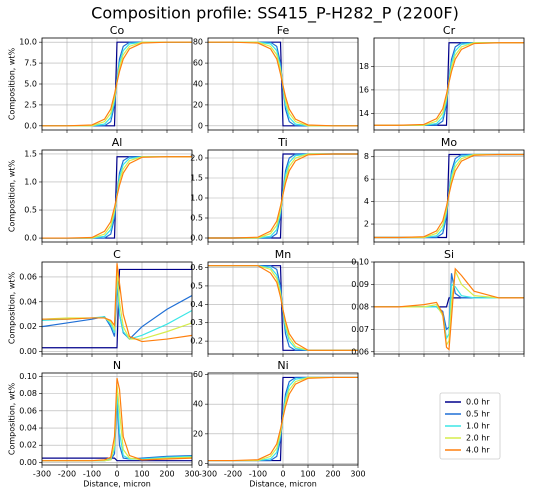 The width and height of the screenshot is (550, 491). What do you see at coordinates (198, 63) in the screenshot?
I see `y-tick-label: 60` at bounding box center [198, 63].